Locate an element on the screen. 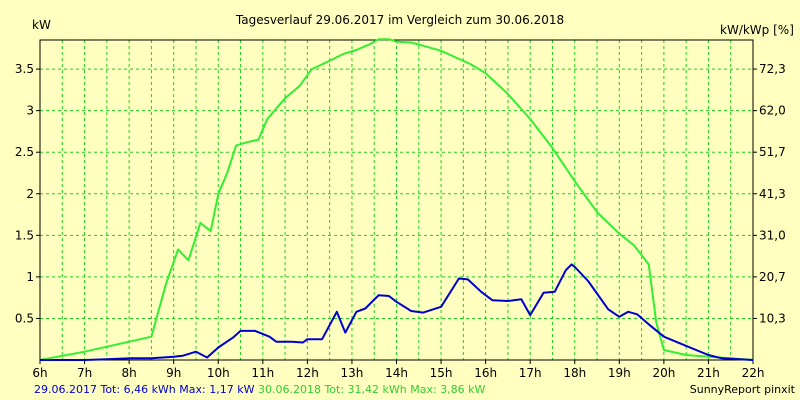  y-axis-left-label: kW is located at coordinates (41, 25).